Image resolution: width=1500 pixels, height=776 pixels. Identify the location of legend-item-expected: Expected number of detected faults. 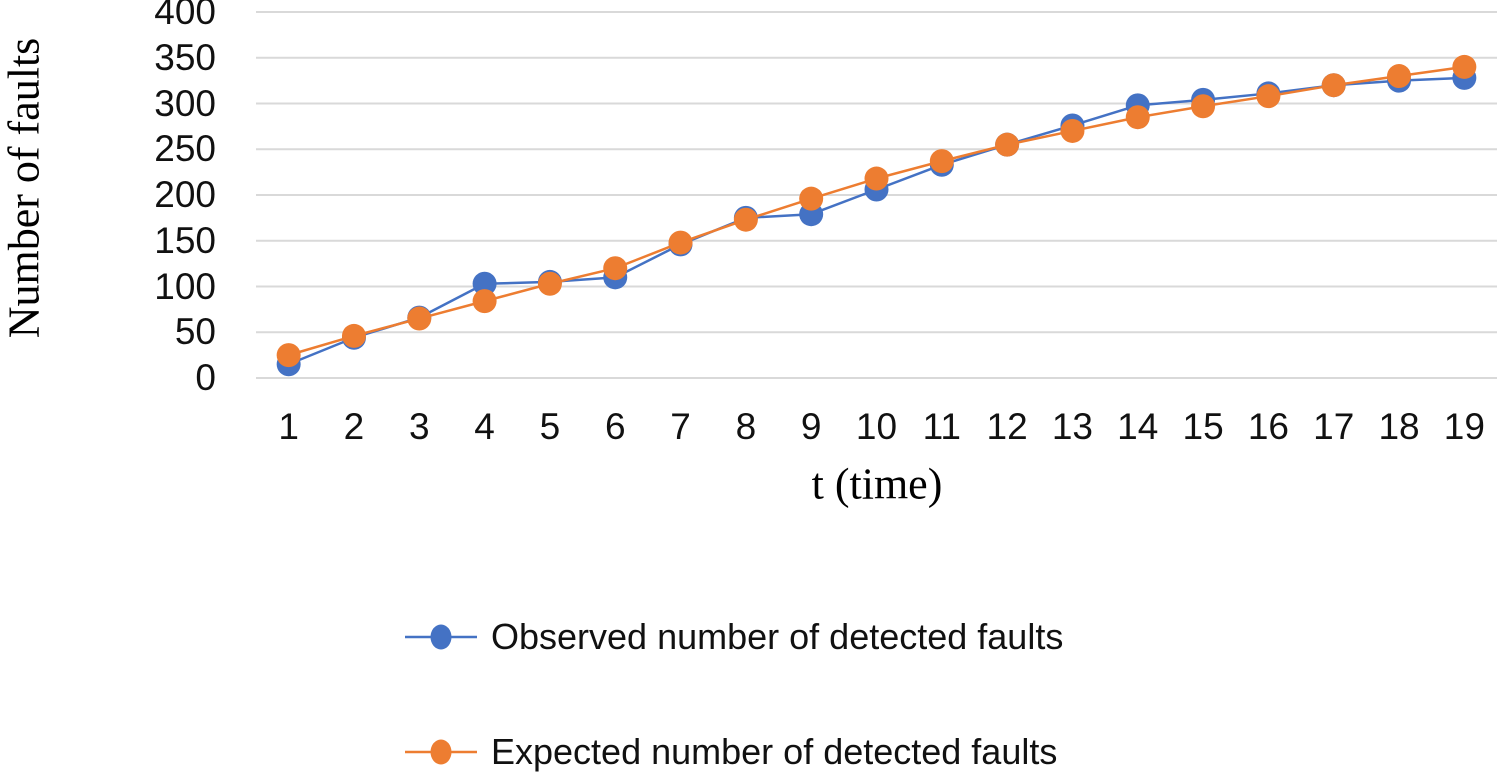
(731, 752).